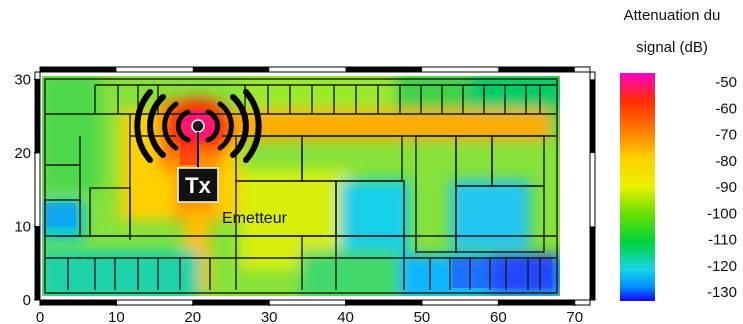 The image size is (743, 324). Describe the element at coordinates (40, 316) in the screenshot. I see `x-tick-label: 0` at that location.